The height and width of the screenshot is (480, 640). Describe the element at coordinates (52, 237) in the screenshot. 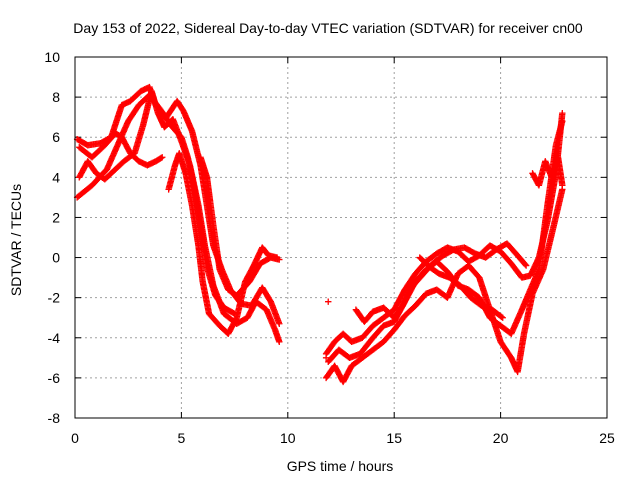

I see `y-tick-labels: -8 -6 -4 -2 0 2 4 6 8 10` at that location.